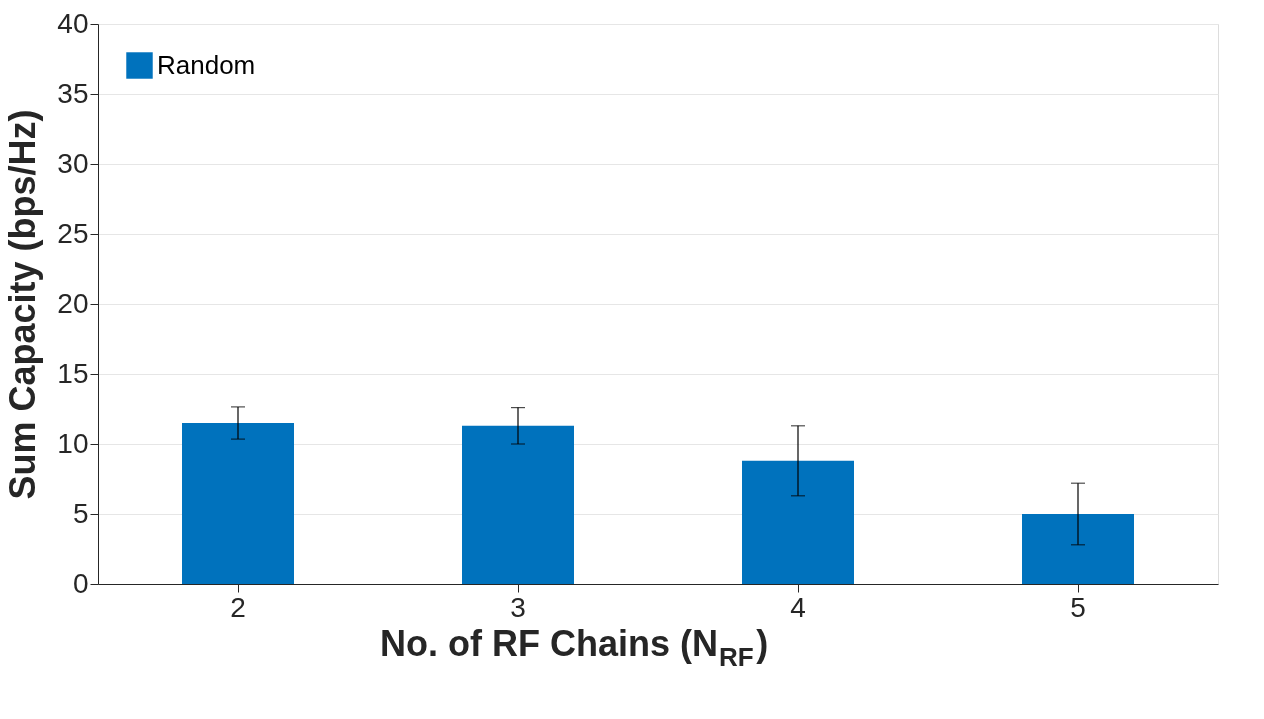  What do you see at coordinates (73, 93) in the screenshot?
I see `y-tick-label: 35` at bounding box center [73, 93].